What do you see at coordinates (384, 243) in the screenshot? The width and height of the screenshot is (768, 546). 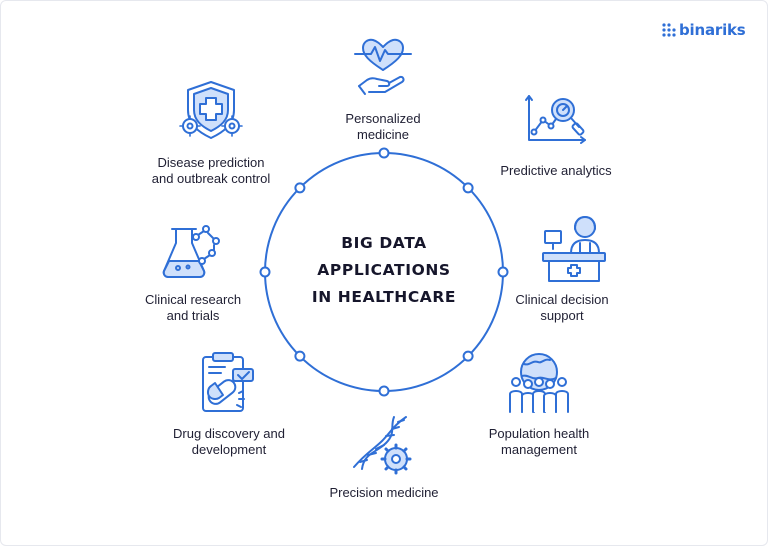 I see `center-title-line-1: BIG DATA` at bounding box center [384, 243].